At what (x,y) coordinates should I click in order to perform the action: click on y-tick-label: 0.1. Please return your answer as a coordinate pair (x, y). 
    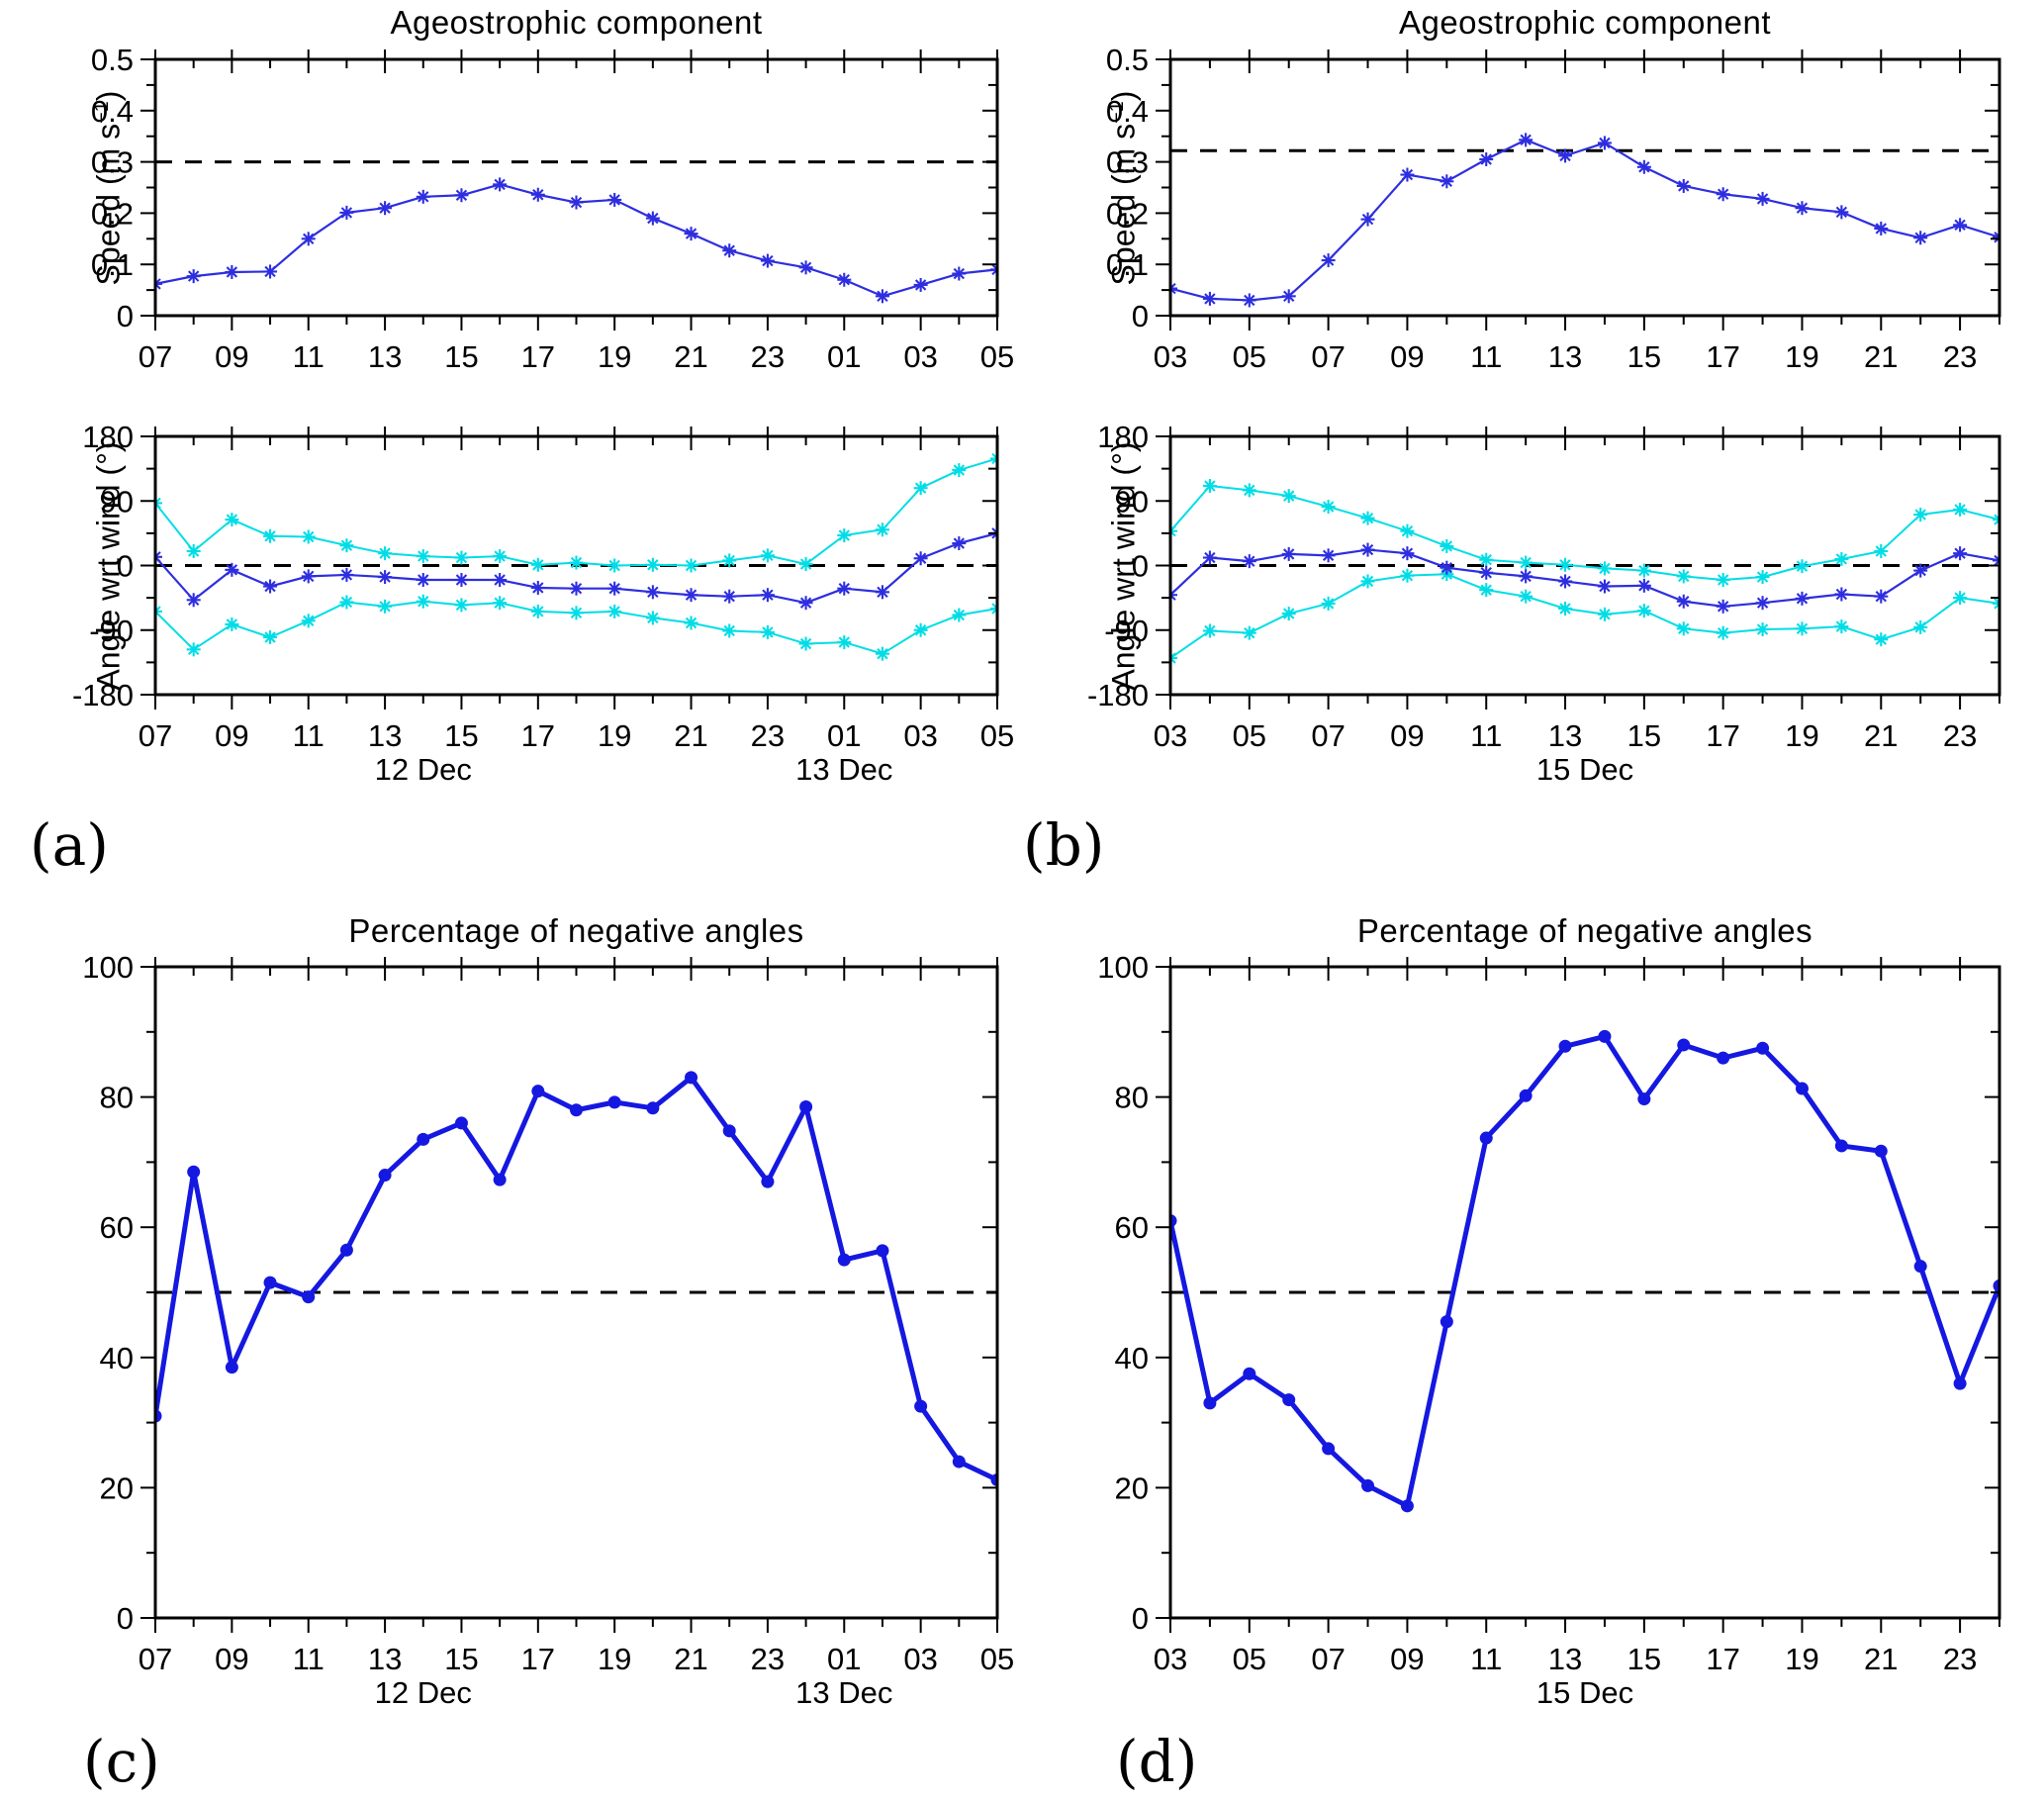
    Looking at the image, I should click on (112, 264).